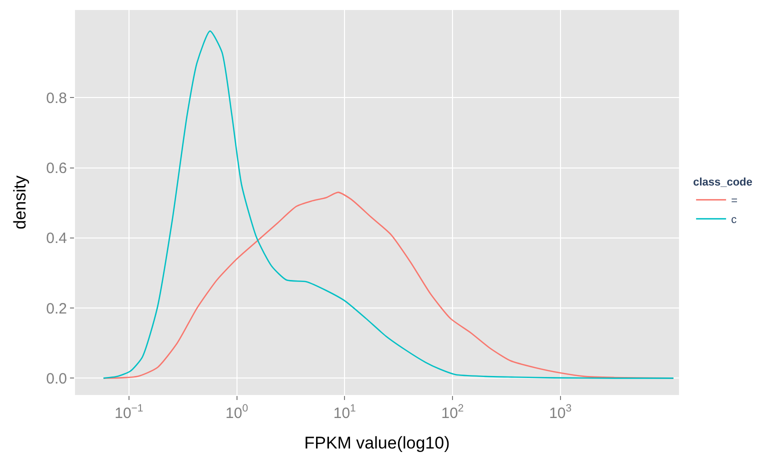 The image size is (765, 459). What do you see at coordinates (56, 379) in the screenshot?
I see `y-tick-label: 0.0` at bounding box center [56, 379].